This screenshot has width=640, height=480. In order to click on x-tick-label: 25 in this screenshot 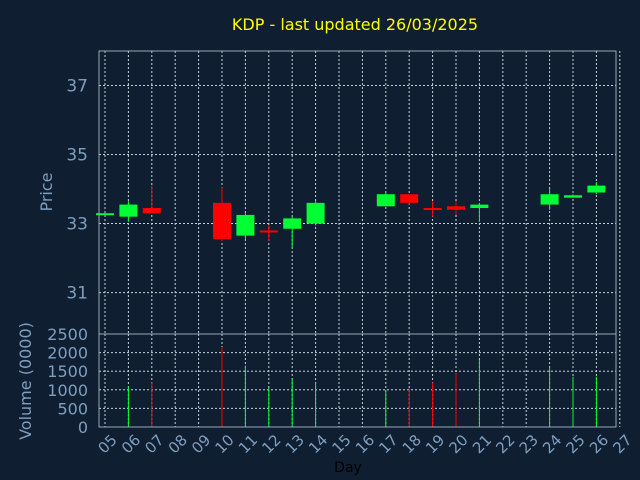, I will do `click(576, 444)`.